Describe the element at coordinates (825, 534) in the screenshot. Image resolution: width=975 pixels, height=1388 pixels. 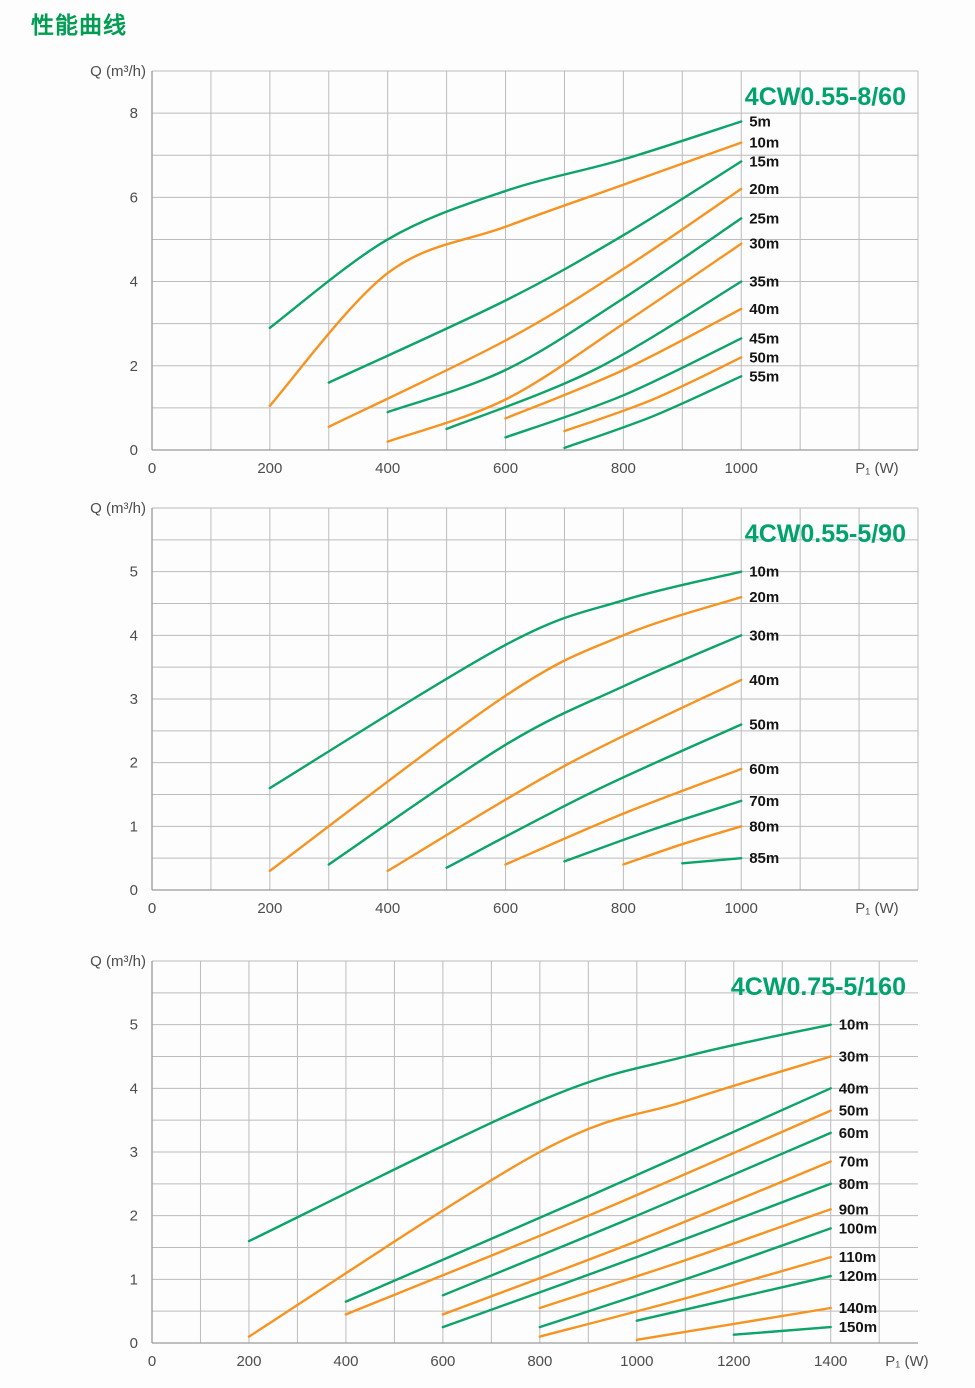
I see `chart-title: 4CW0.55-5/90` at that location.